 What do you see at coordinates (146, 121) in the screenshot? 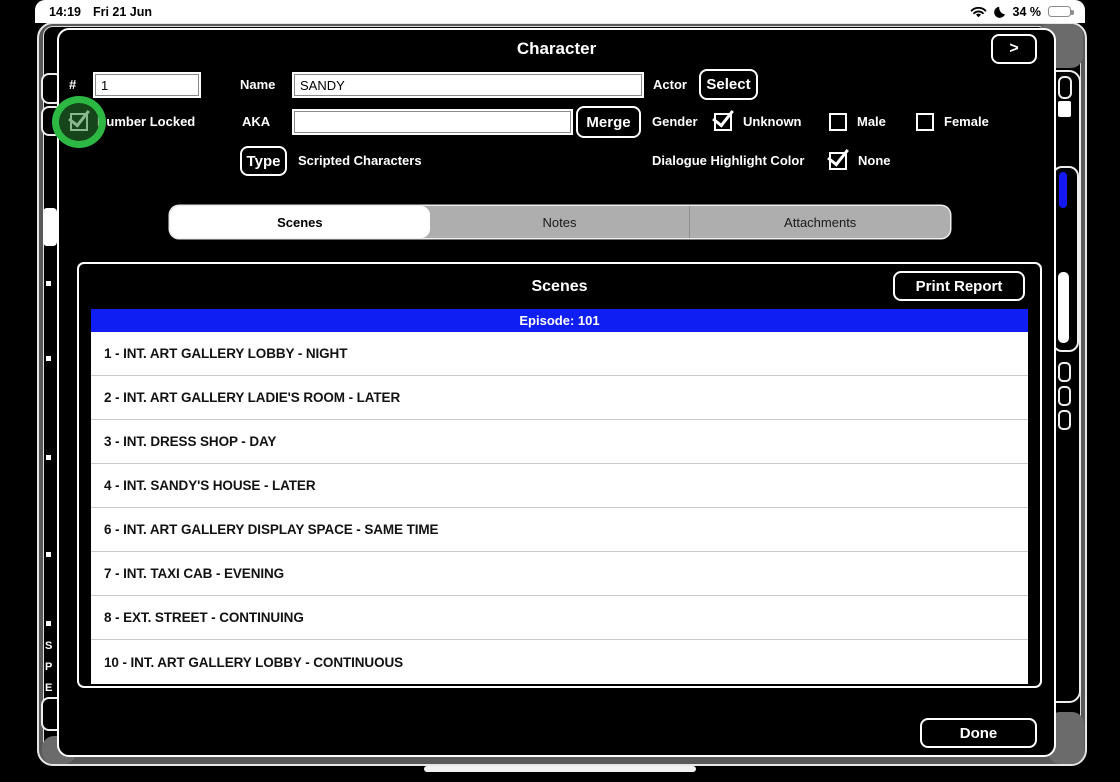
I see `number-locked-label: Number Locked` at bounding box center [146, 121].